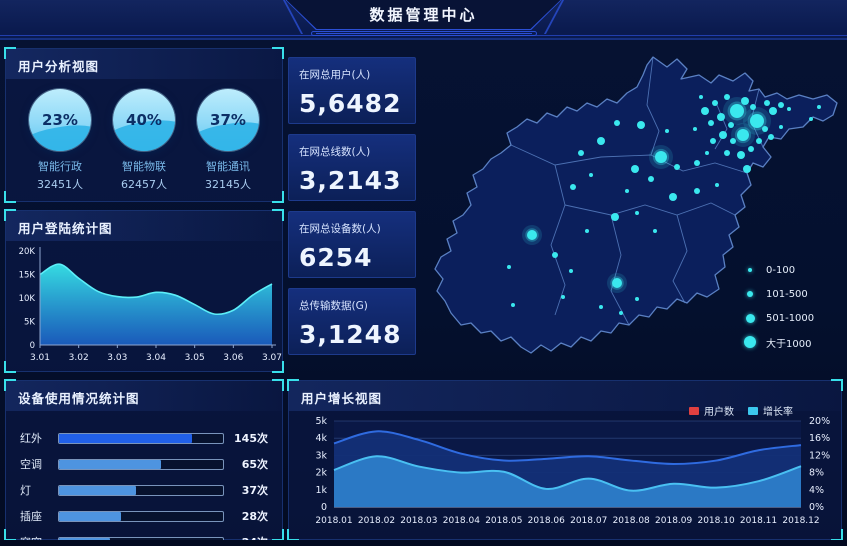 The image size is (847, 546). I want to click on svg-text: 2018.06, so click(546, 521).